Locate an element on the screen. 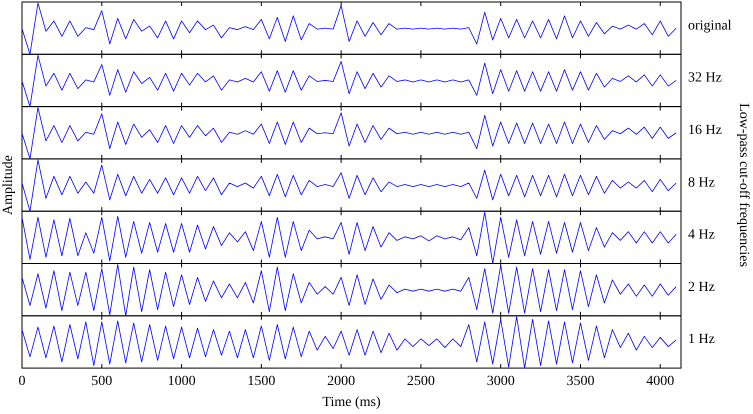 The height and width of the screenshot is (414, 753). series-label: 32 Hz is located at coordinates (705, 78).